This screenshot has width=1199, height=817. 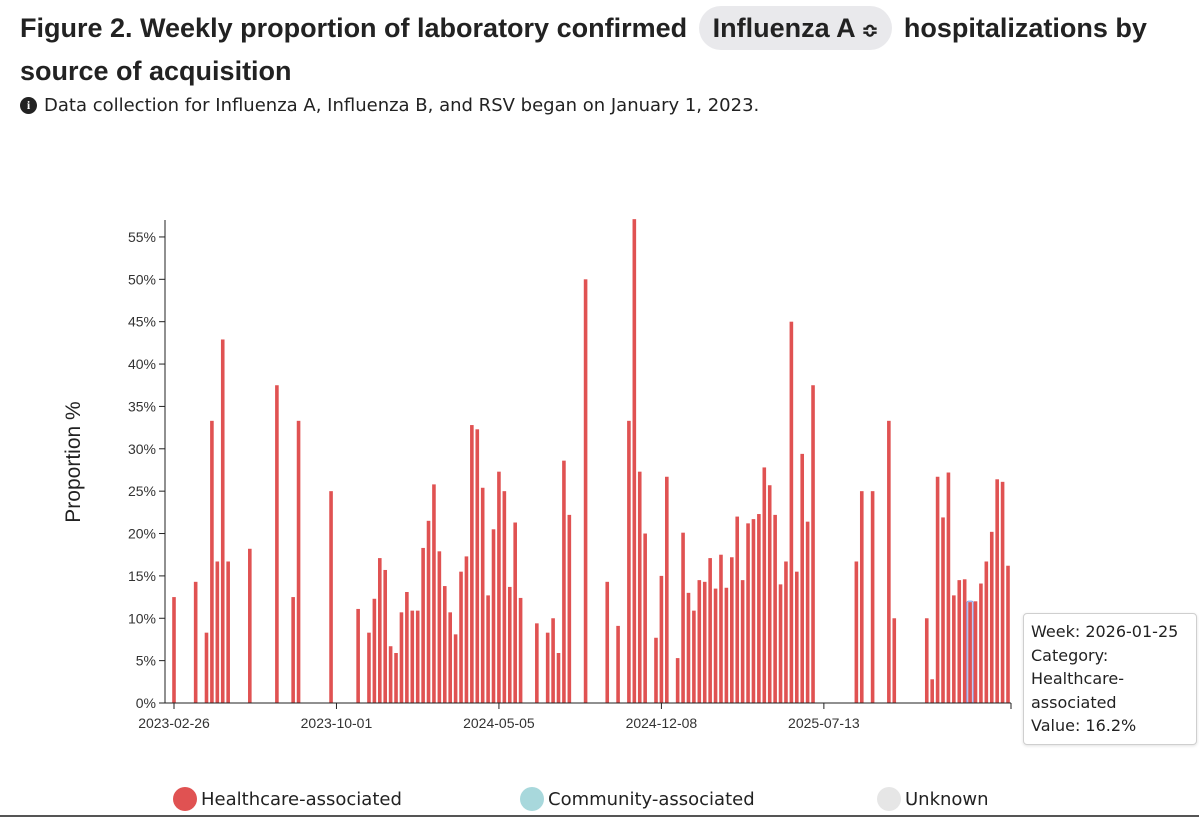 I want to click on legend-item-community: Community-associated, so click(x=637, y=799).